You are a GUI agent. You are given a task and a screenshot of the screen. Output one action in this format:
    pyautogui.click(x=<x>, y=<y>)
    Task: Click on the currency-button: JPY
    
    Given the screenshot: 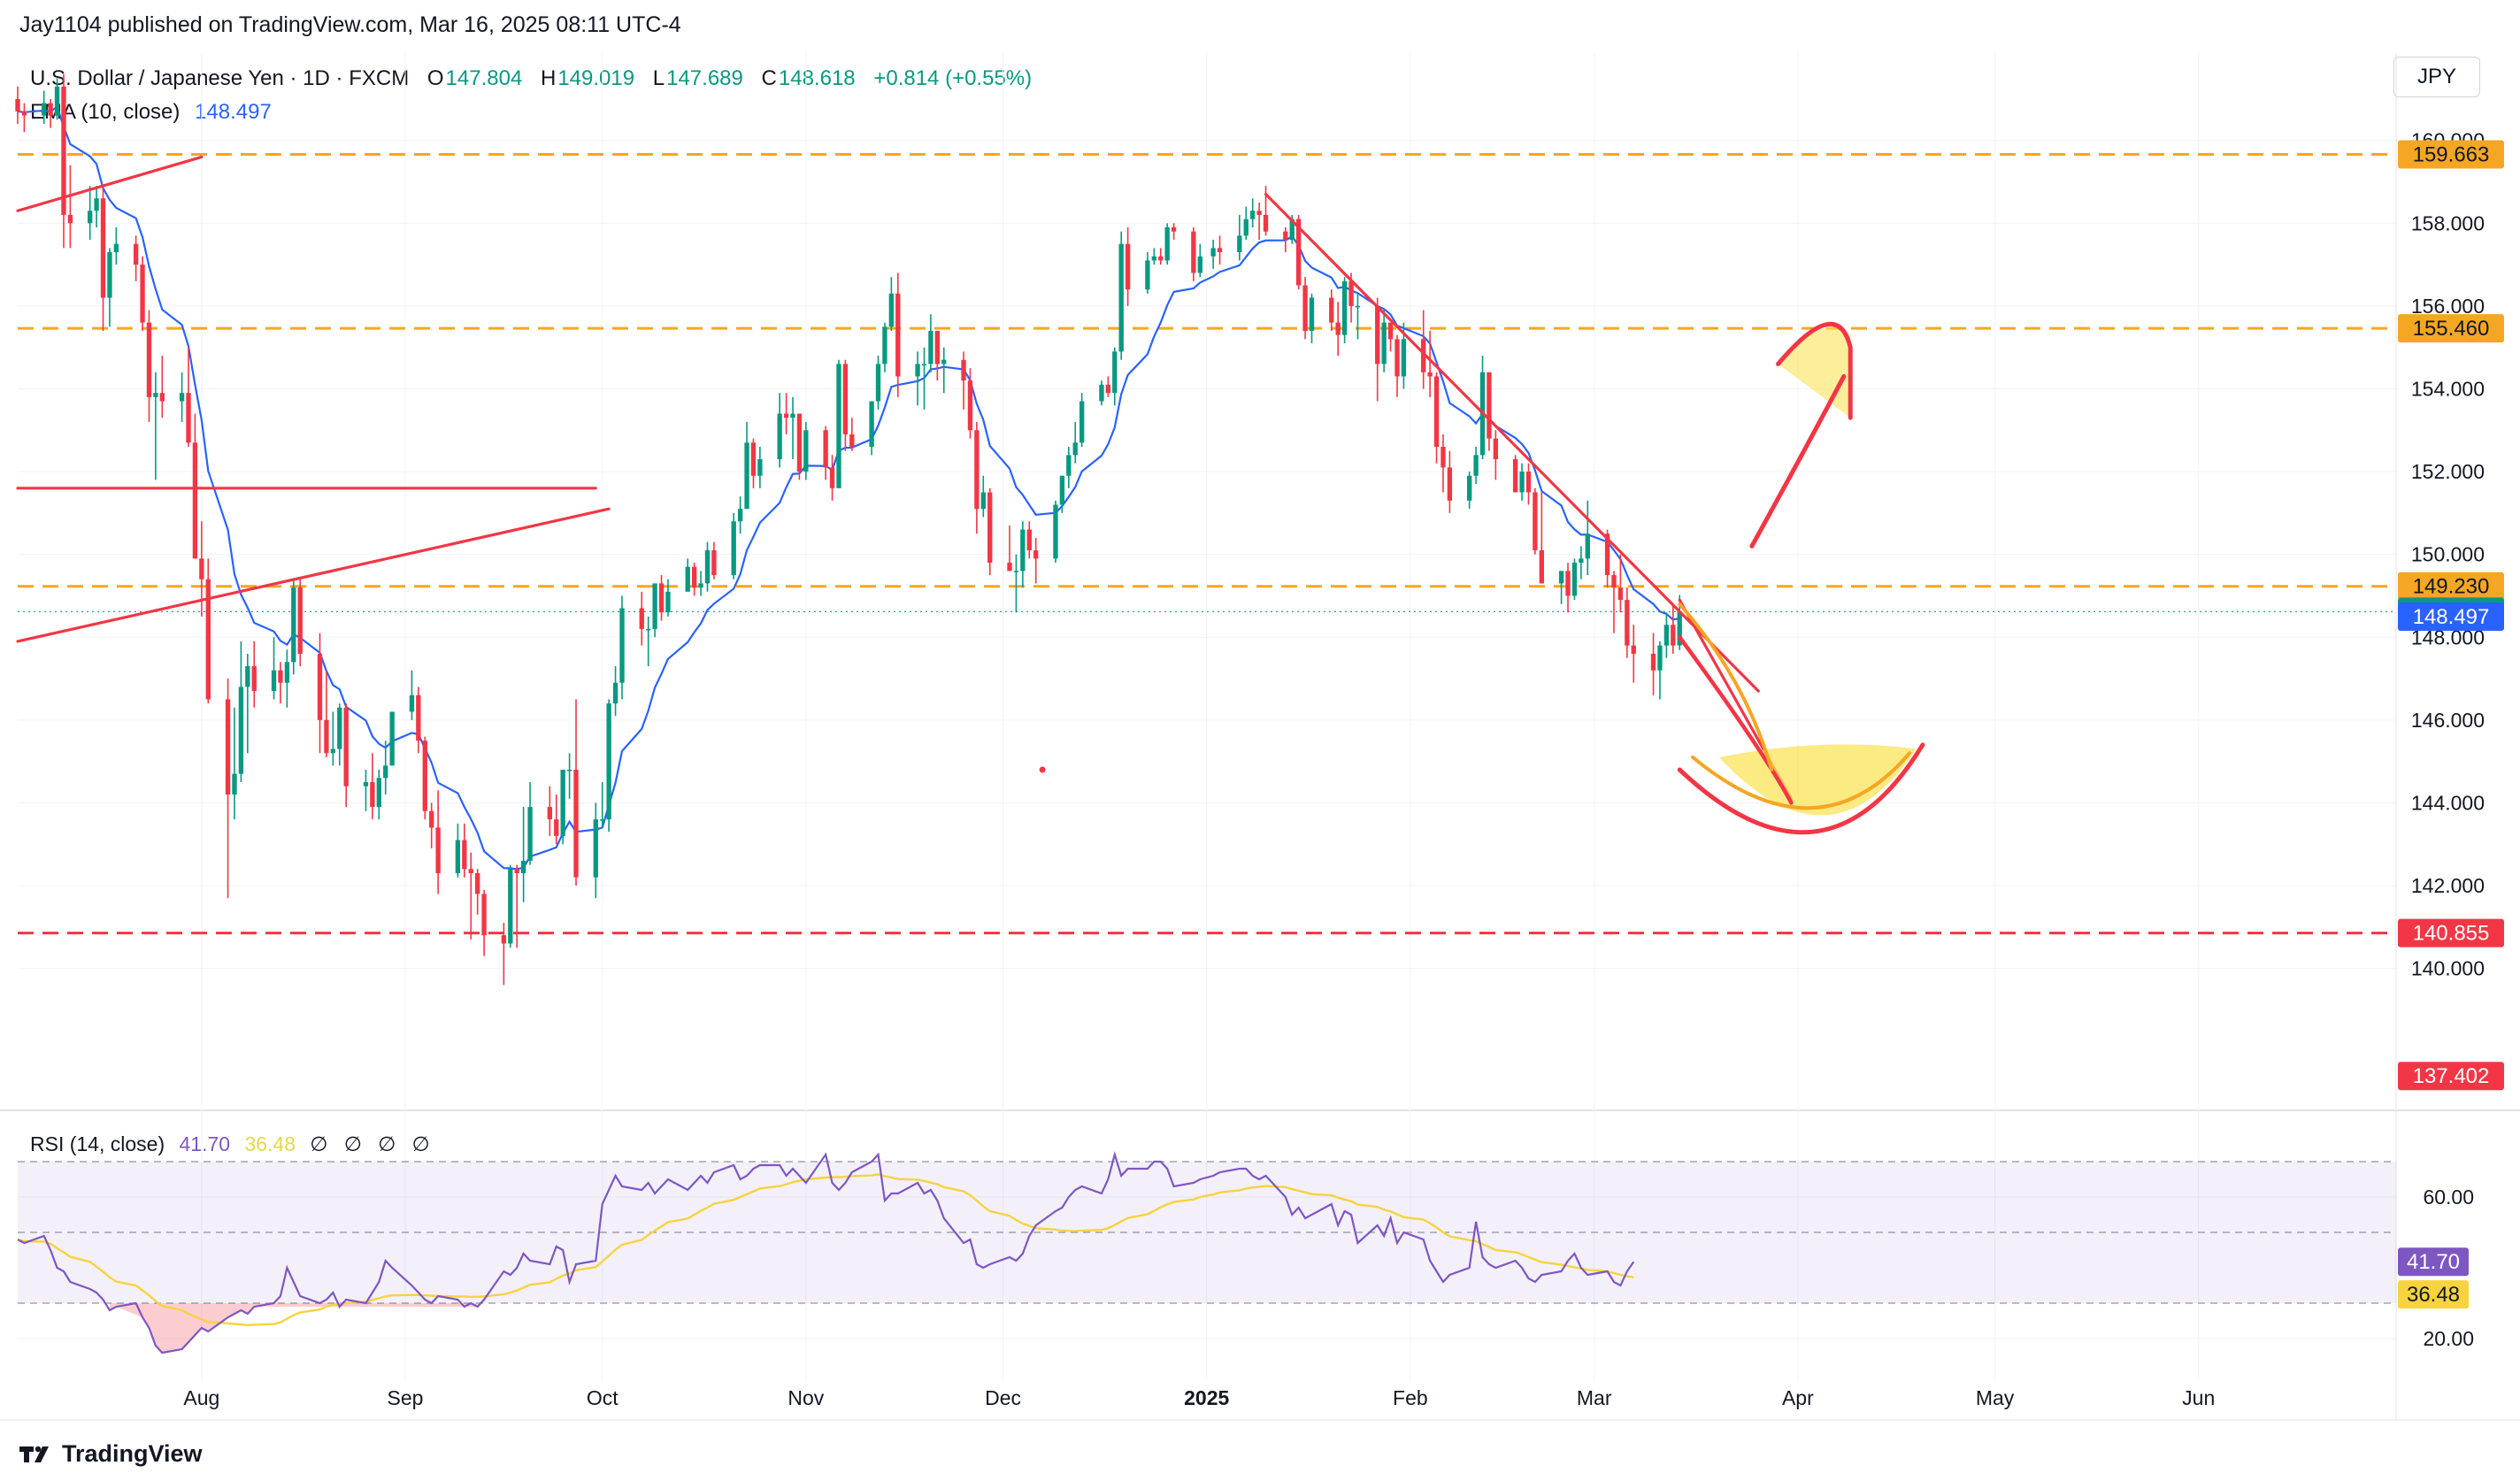 What is the action you would take?
    pyautogui.click(x=2436, y=77)
    